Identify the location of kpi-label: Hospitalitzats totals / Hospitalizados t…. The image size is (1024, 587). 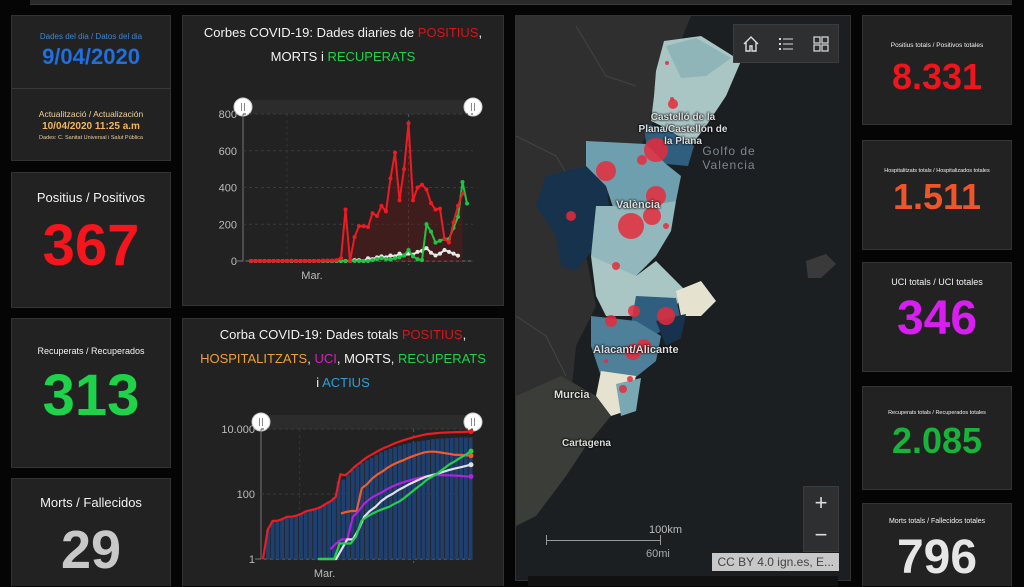
(937, 171).